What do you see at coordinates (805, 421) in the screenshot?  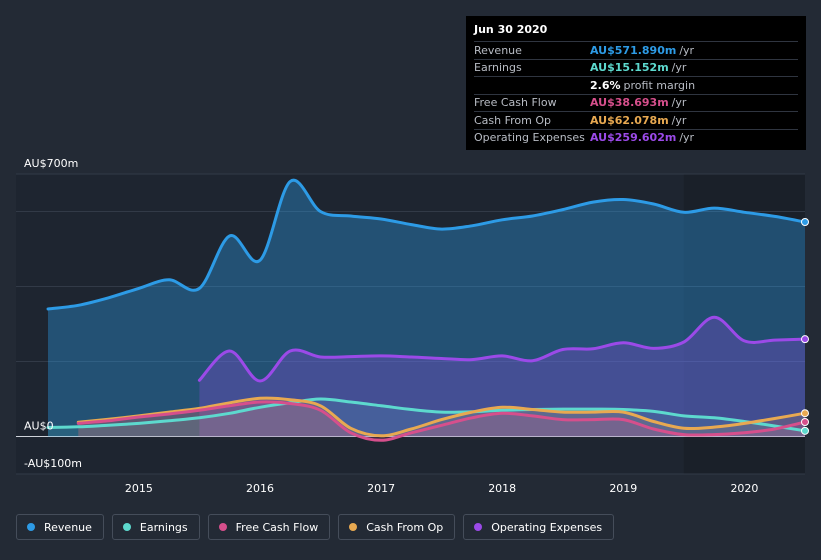 I see `free-cash-flow-end-point` at bounding box center [805, 421].